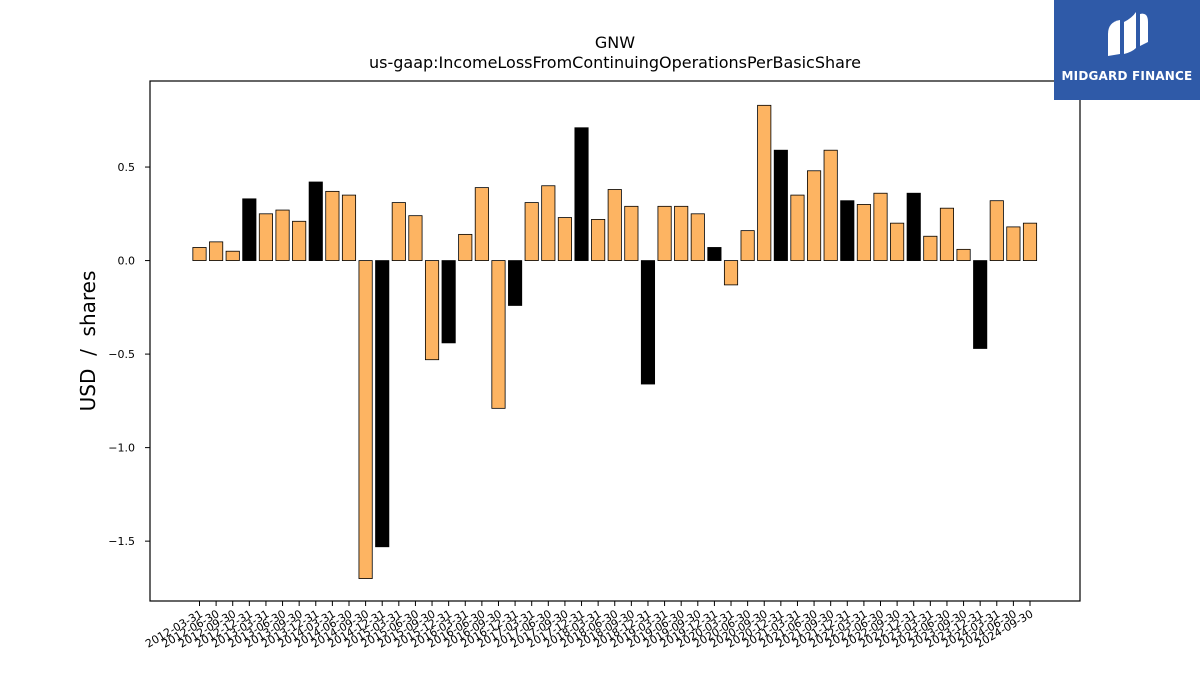  What do you see at coordinates (121, 354) in the screenshot?
I see `y-tick-label: −0.5` at bounding box center [121, 354].